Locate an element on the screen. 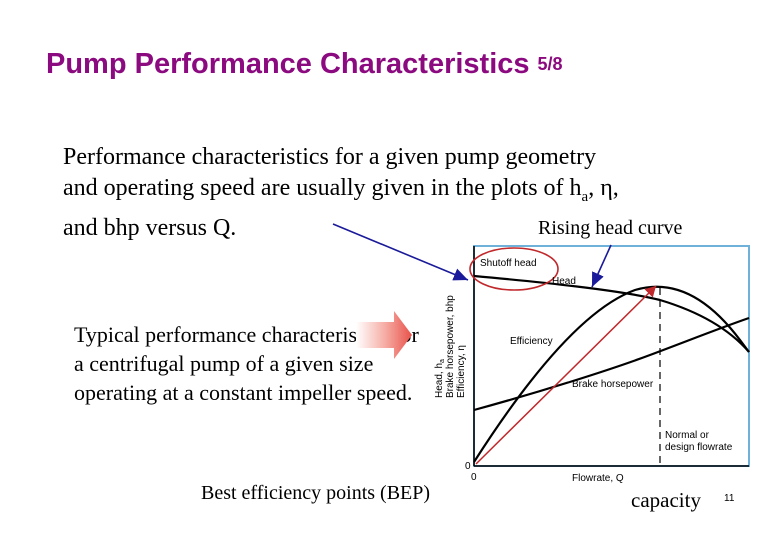 This screenshot has width=780, height=540. body-line-2-suffix: , η, is located at coordinates (603, 188).